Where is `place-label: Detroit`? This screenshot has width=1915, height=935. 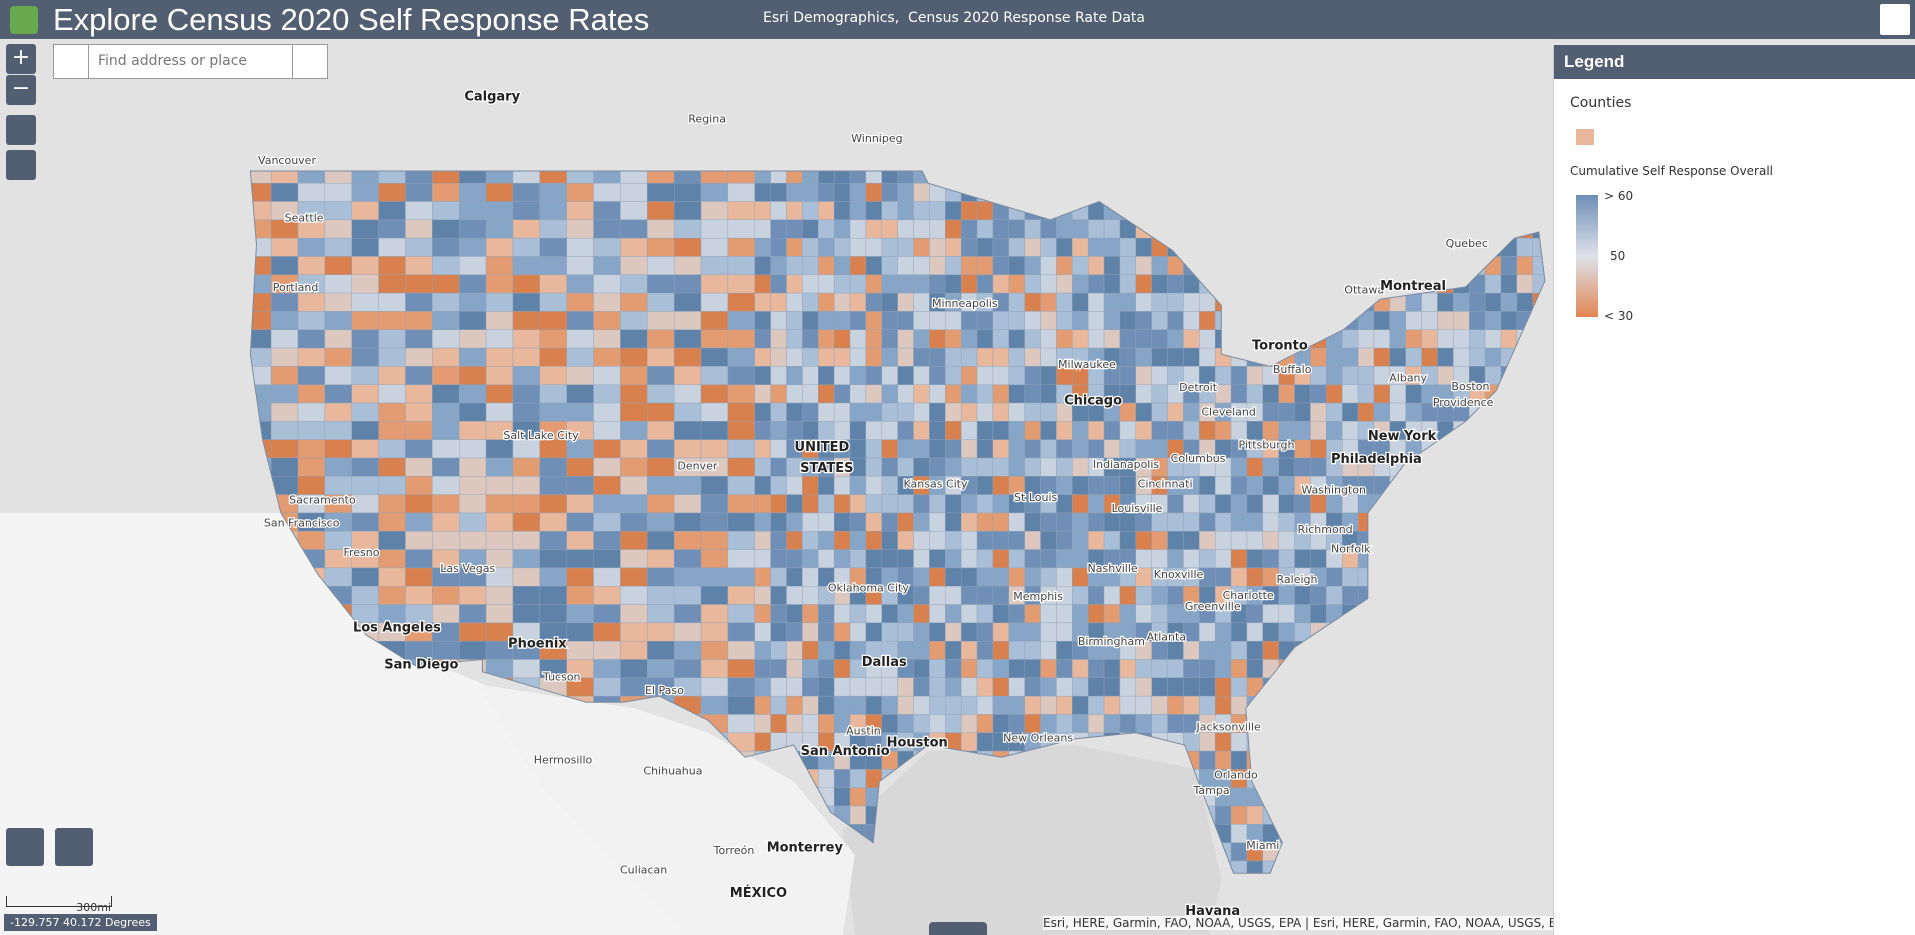 place-label: Detroit is located at coordinates (1198, 387).